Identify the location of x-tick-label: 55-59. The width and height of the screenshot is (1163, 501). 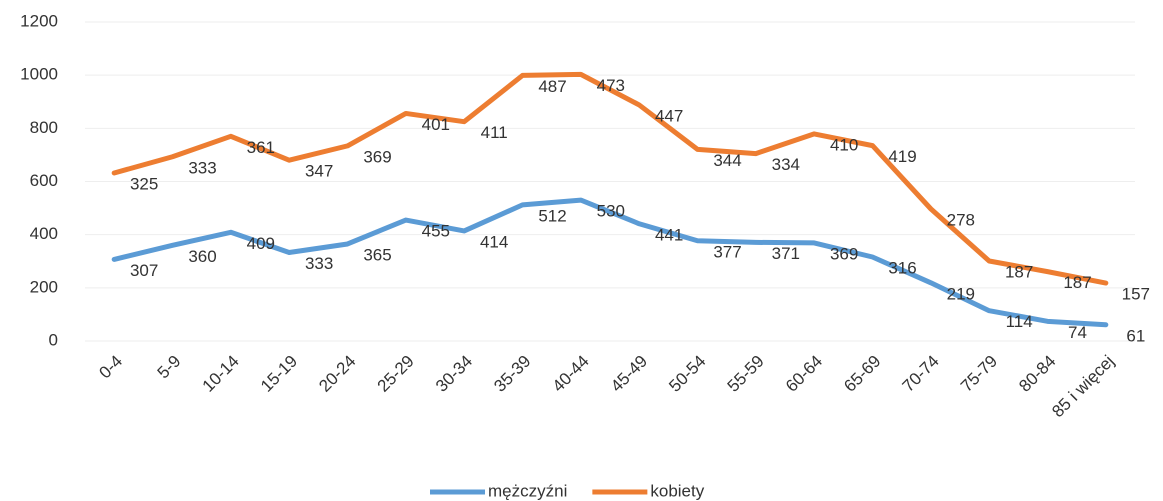
(746, 374).